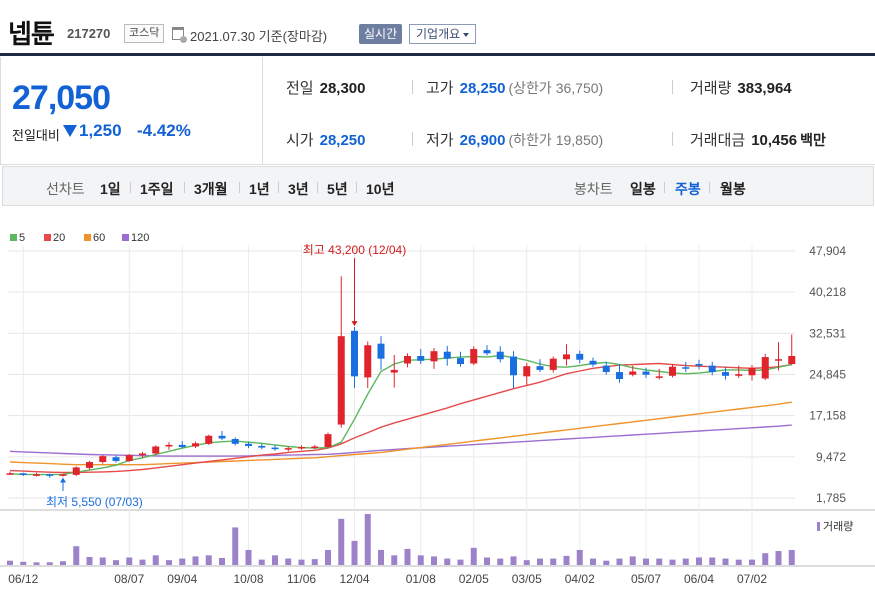 The image size is (875, 598). Describe the element at coordinates (813, 140) in the screenshot. I see `amount-unit: 백만` at that location.